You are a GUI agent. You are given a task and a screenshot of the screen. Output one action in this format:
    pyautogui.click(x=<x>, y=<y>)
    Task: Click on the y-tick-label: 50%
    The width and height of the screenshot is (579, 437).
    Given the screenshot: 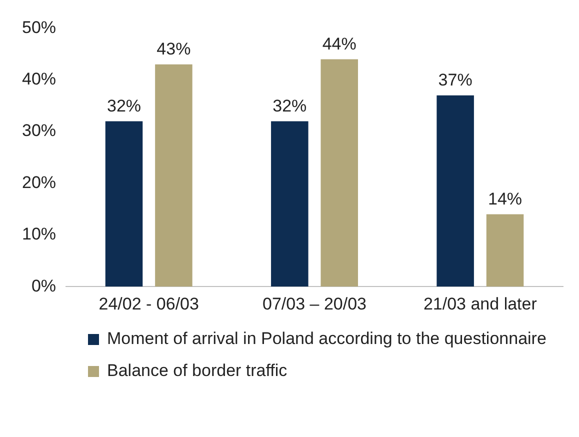 What is the action you would take?
    pyautogui.click(x=39, y=27)
    